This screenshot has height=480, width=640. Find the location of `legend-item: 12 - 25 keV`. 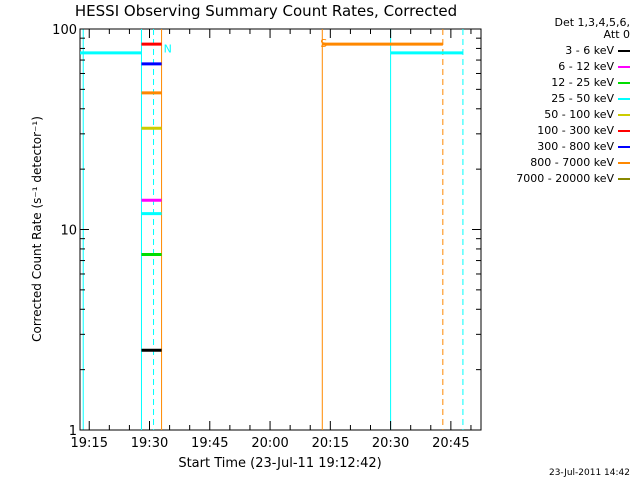

legend-item: 12 - 25 keV is located at coordinates (590, 82).